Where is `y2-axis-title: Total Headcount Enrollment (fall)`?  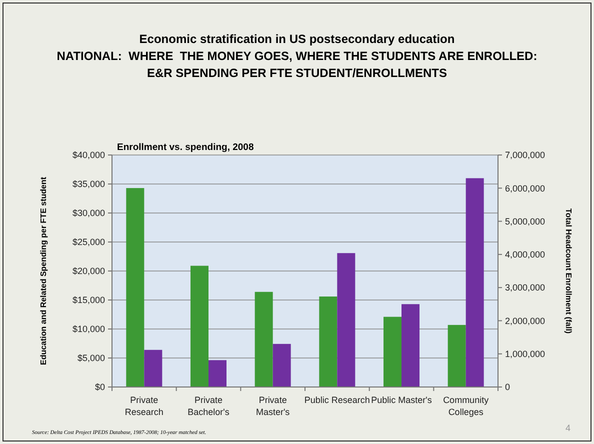
y2-axis-title: Total Headcount Enrollment (fall) is located at coordinates (568, 271).